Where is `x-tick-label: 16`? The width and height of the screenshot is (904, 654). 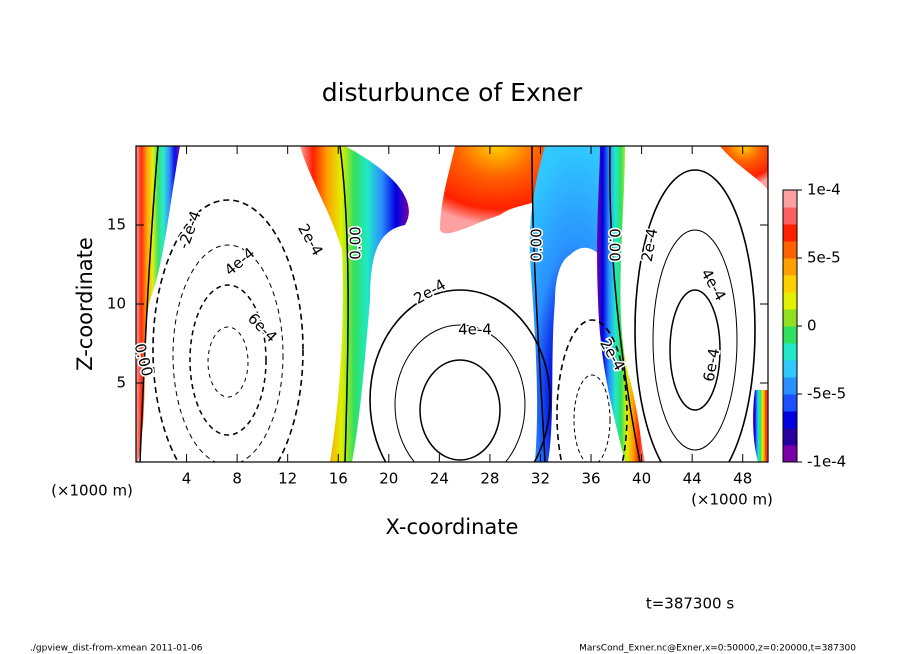 x-tick-label: 16 is located at coordinates (338, 479).